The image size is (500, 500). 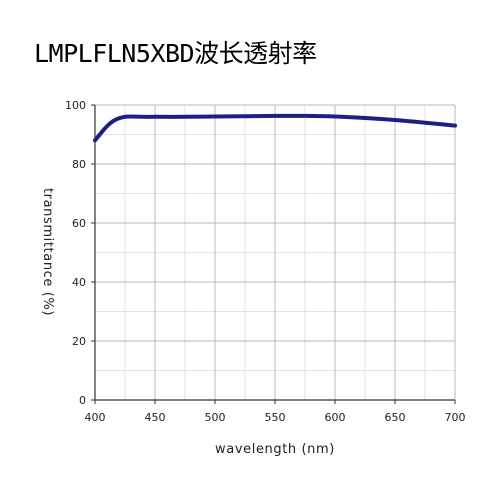 What do you see at coordinates (75, 253) in the screenshot?
I see `y-tick-labels: 0 20 40 60 80 100` at bounding box center [75, 253].